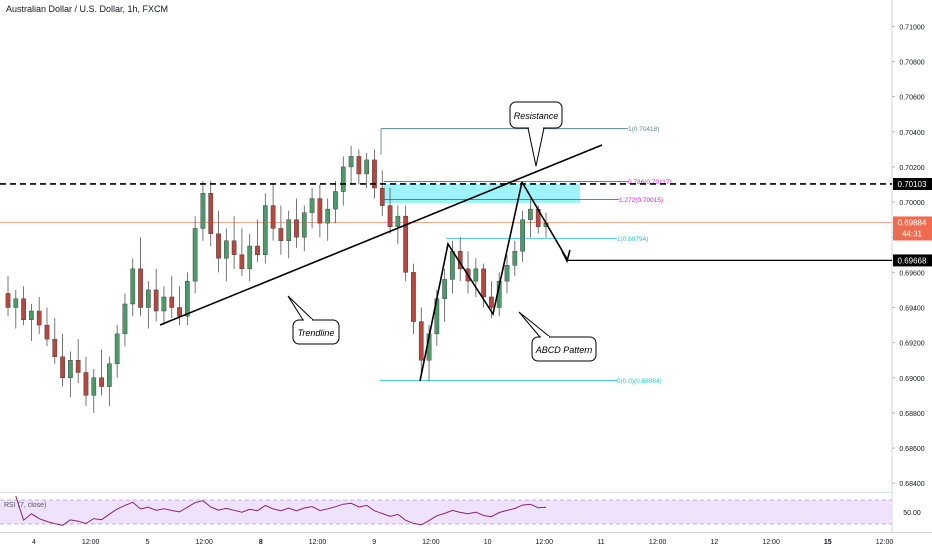  I want to click on price-tick-label: 0.69000, so click(911, 379).